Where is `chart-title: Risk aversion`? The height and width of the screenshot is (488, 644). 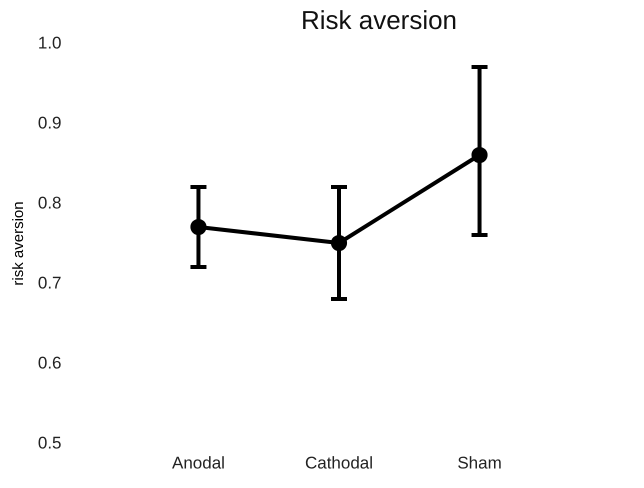
chart-title: Risk aversion is located at coordinates (379, 20).